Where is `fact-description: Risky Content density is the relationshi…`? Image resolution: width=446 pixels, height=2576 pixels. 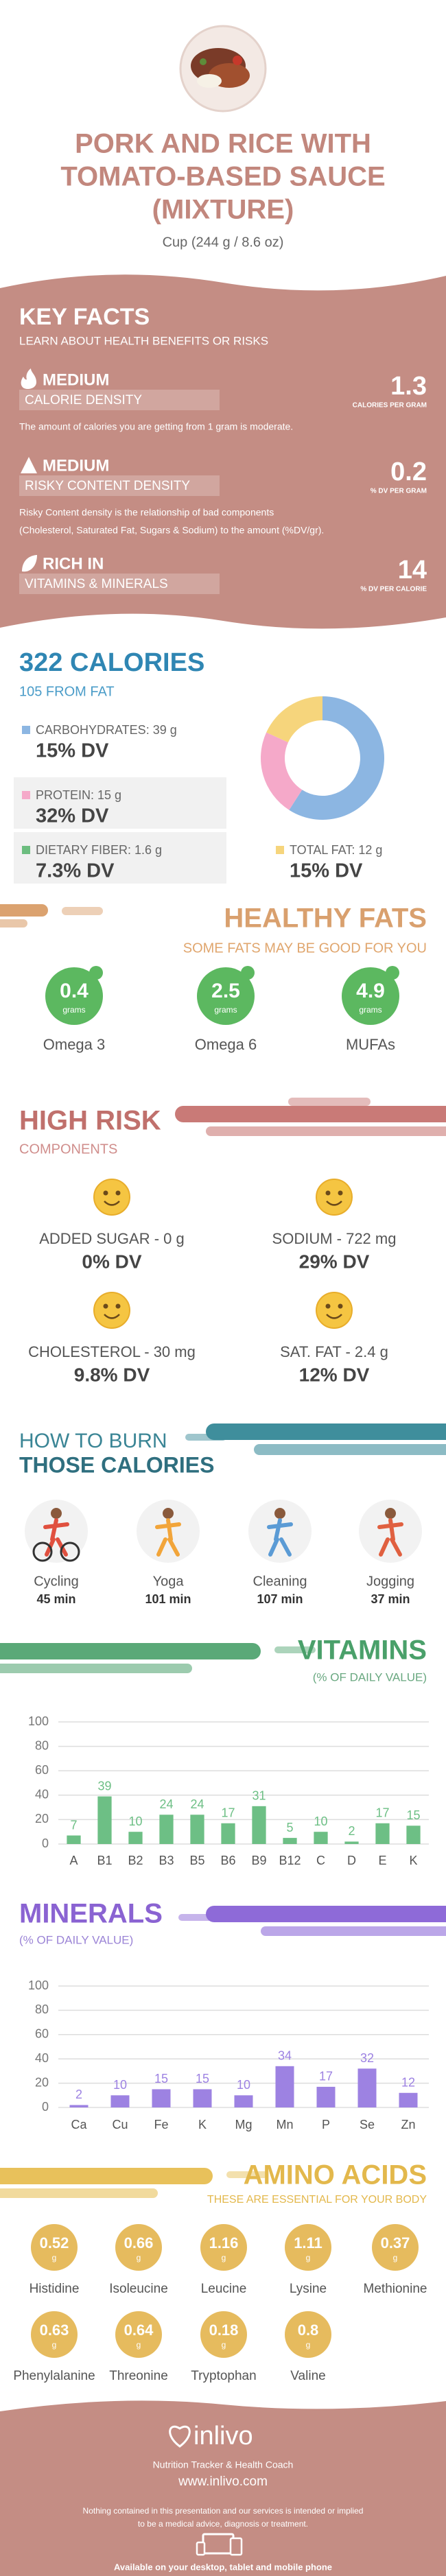 fact-description: Risky Content density is the relationshi… is located at coordinates (146, 512).